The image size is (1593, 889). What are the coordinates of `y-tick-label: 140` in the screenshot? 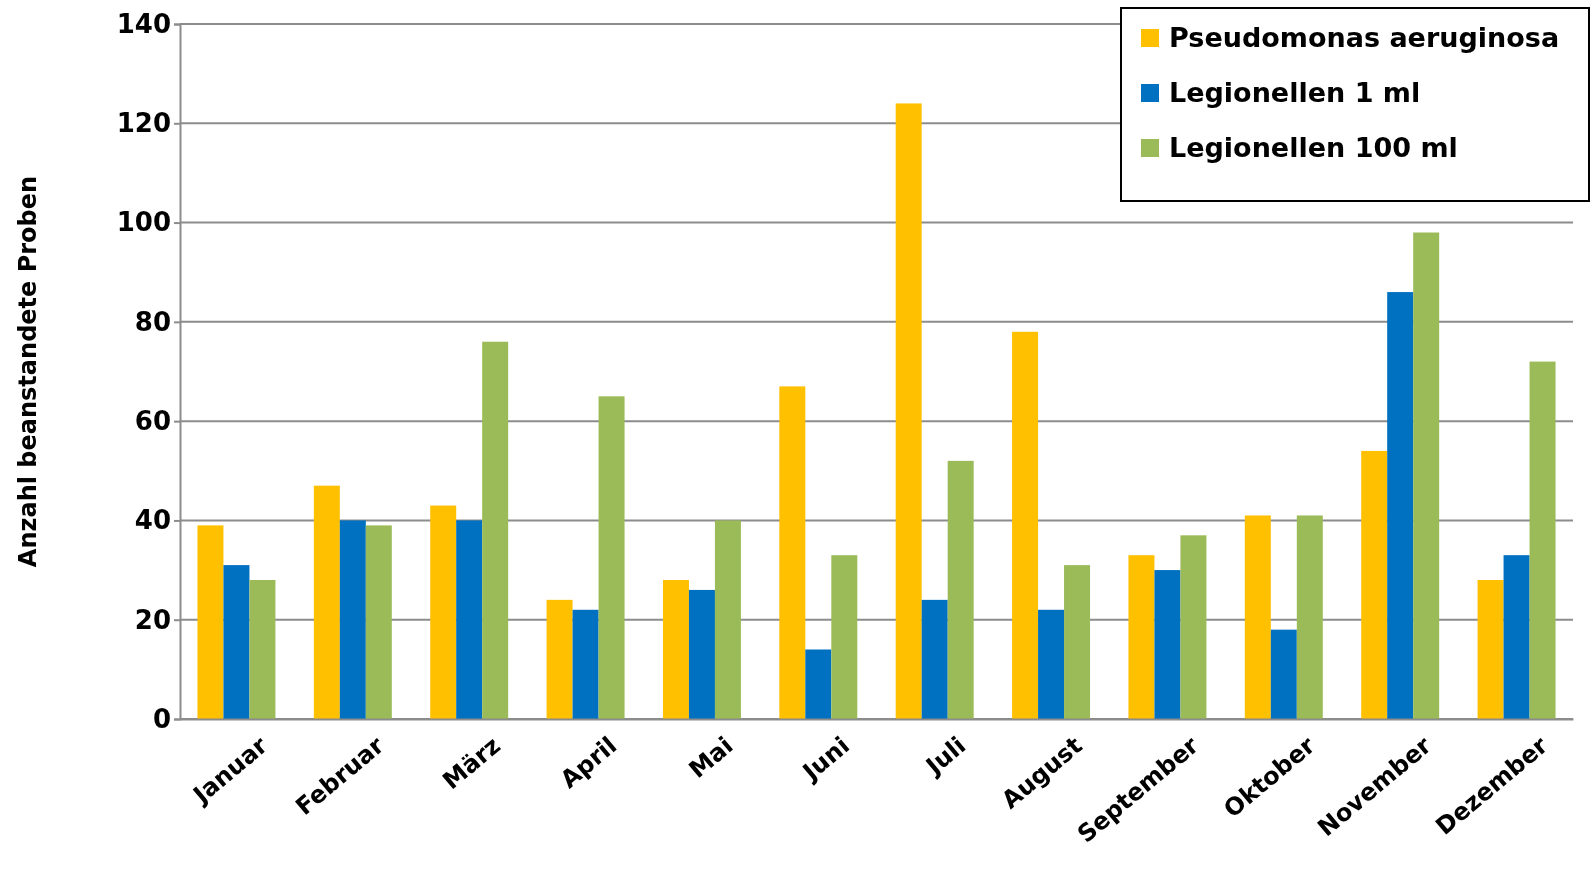 It's located at (143, 23).